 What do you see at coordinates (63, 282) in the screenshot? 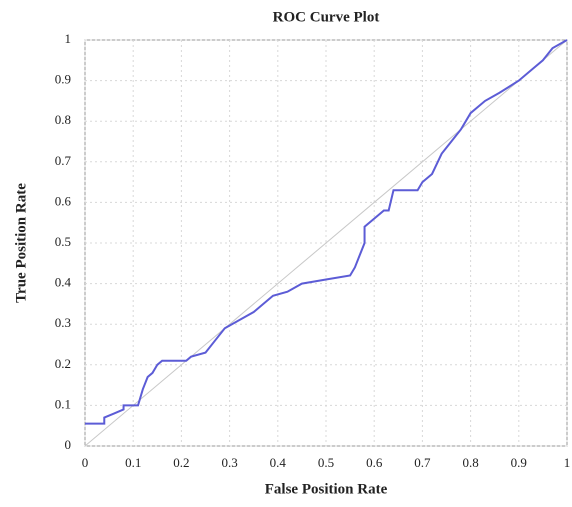
I see `y-tick-label: 0.4` at bounding box center [63, 282].